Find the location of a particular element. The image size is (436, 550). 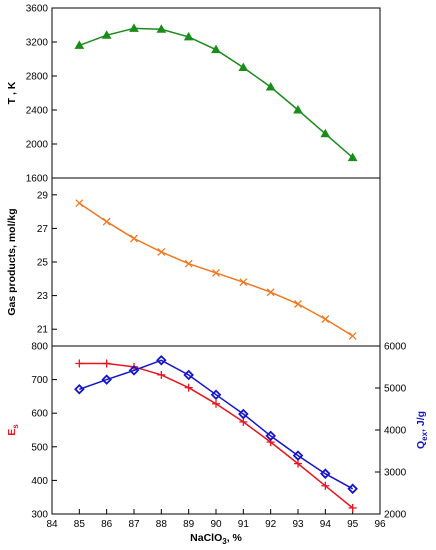

y-axis-label-temperature: T , K is located at coordinates (12, 92).